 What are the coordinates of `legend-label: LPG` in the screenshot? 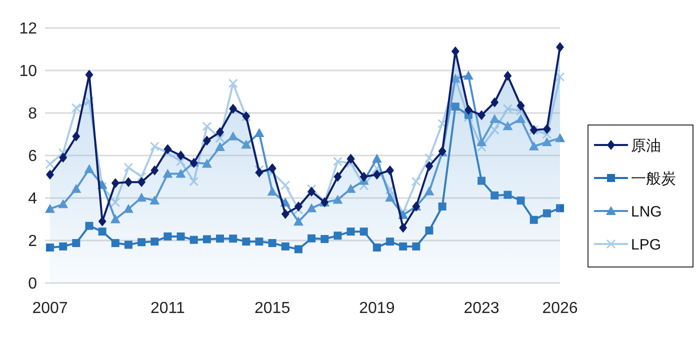 It's located at (646, 245).